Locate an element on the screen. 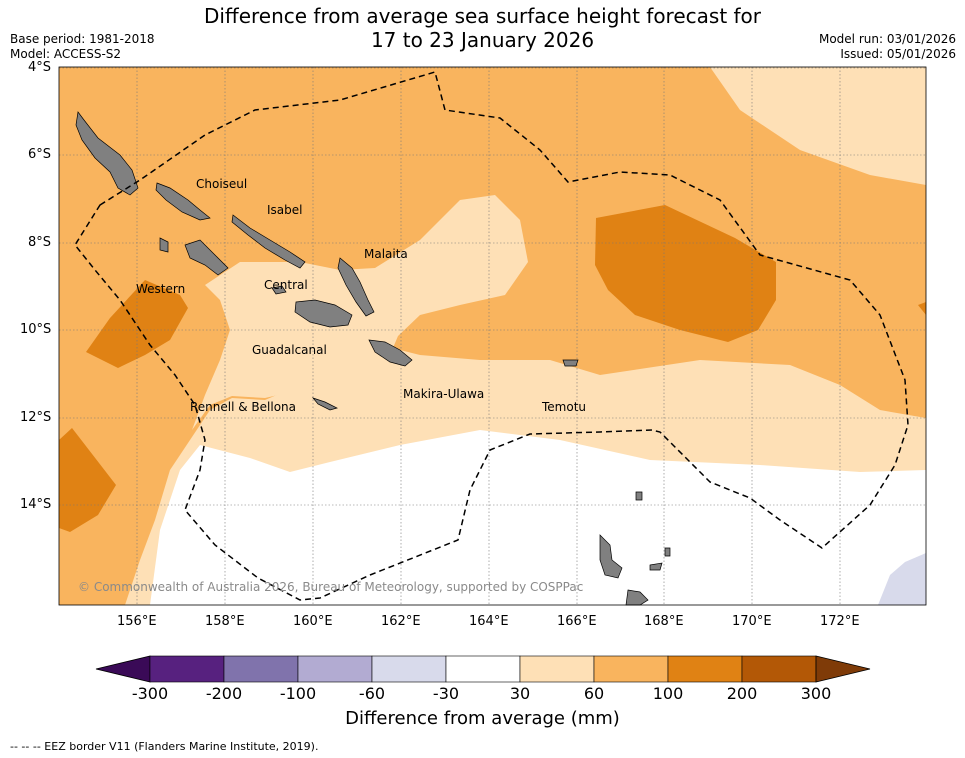  island-vella-lavella is located at coordinates (164, 245).